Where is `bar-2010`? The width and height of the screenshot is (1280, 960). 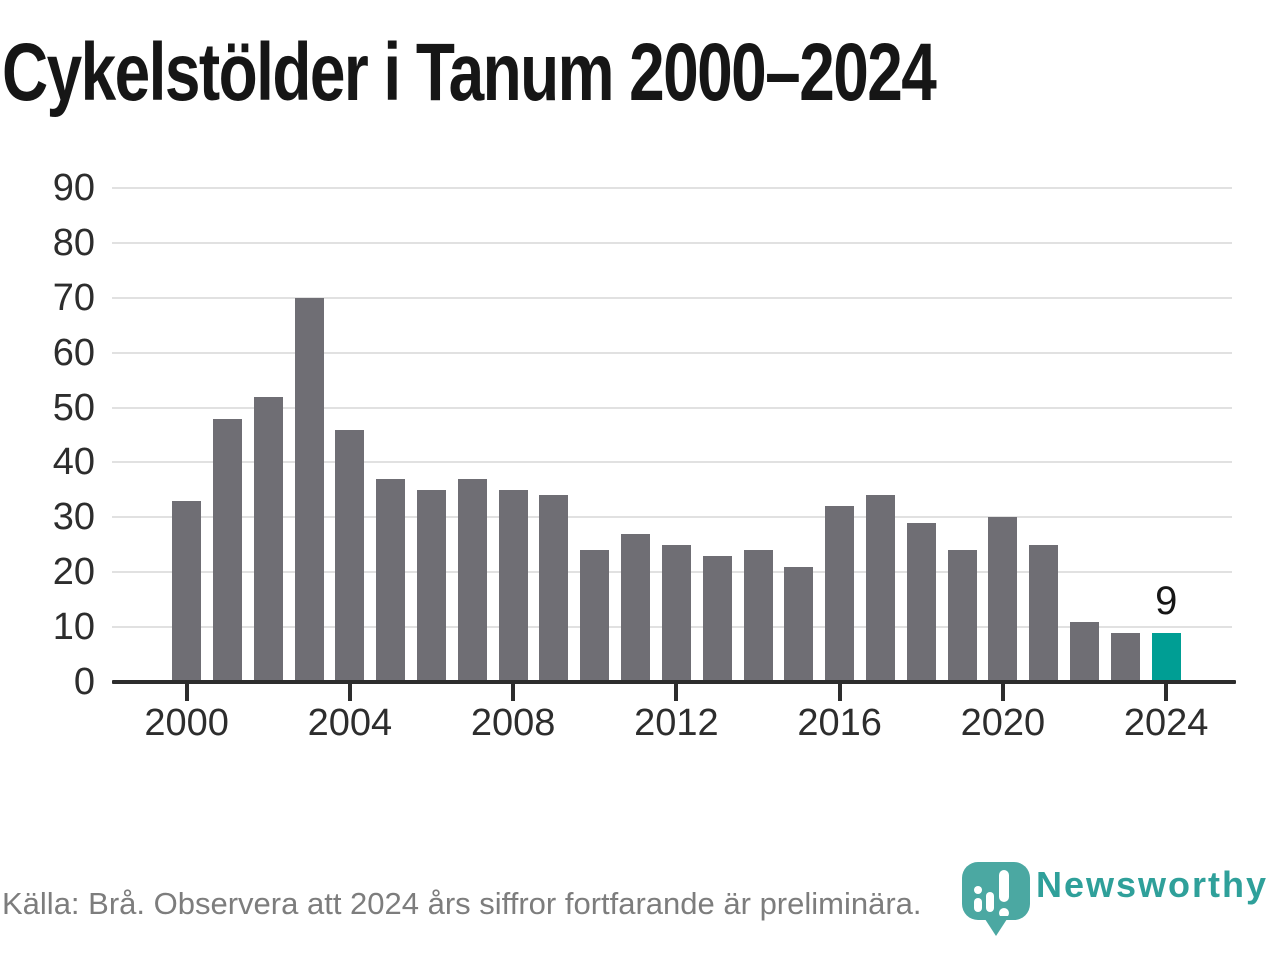 bar-2010 is located at coordinates (595, 616).